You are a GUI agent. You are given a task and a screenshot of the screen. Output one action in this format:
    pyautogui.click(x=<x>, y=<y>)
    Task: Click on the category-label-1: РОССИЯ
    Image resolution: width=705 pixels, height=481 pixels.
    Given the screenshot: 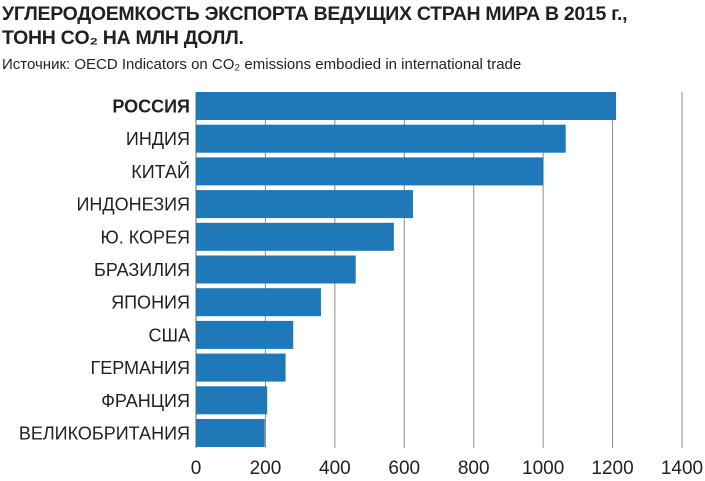 What is the action you would take?
    pyautogui.click(x=151, y=107)
    